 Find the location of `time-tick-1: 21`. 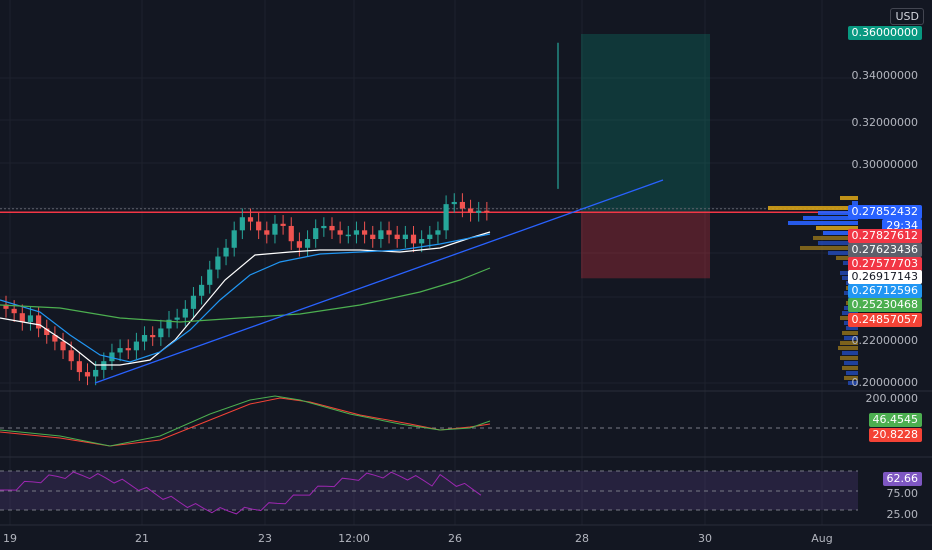

time-tick-1: 21 is located at coordinates (142, 538).